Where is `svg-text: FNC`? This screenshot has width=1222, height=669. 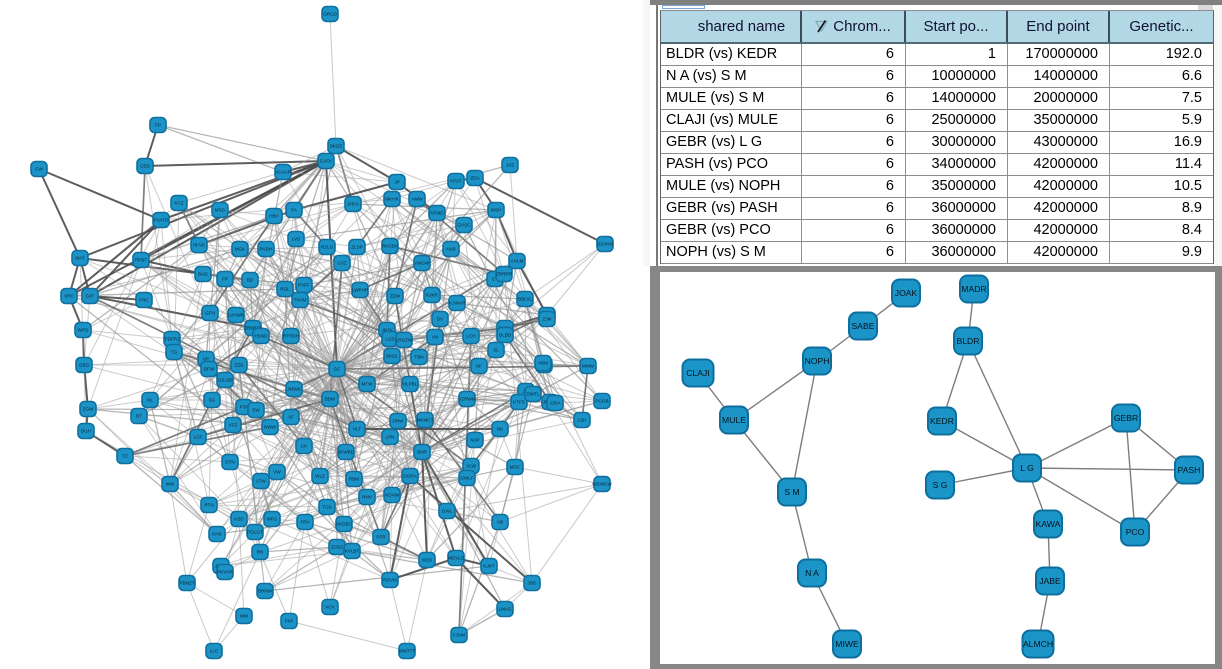 svg-text: FNC is located at coordinates (144, 300).